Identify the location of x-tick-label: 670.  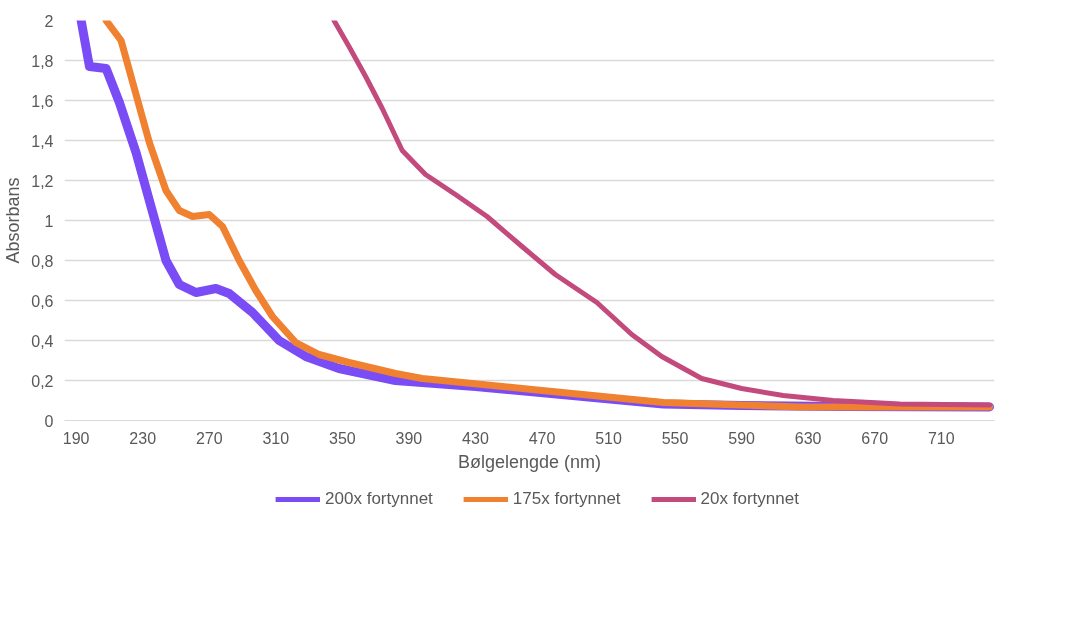
(875, 438).